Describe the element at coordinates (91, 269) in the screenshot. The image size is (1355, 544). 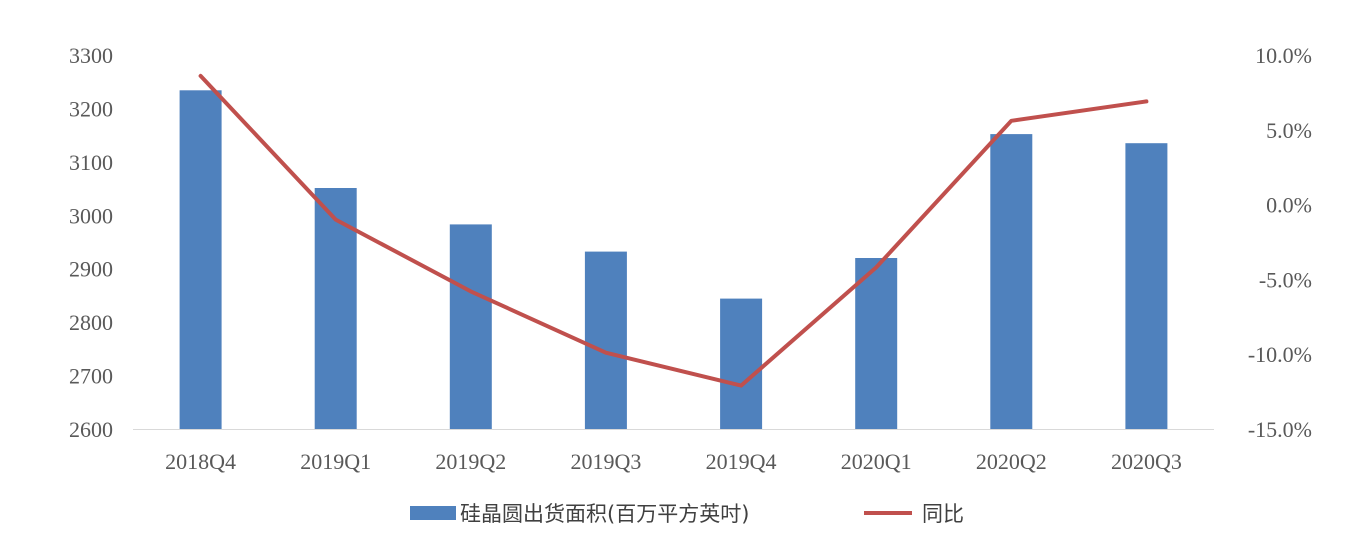
I see `left-tick-label: 2900` at that location.